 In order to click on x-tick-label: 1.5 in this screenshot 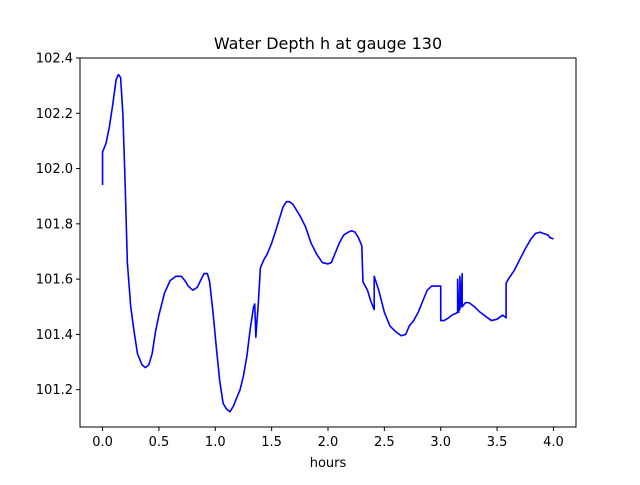, I will do `click(271, 442)`.